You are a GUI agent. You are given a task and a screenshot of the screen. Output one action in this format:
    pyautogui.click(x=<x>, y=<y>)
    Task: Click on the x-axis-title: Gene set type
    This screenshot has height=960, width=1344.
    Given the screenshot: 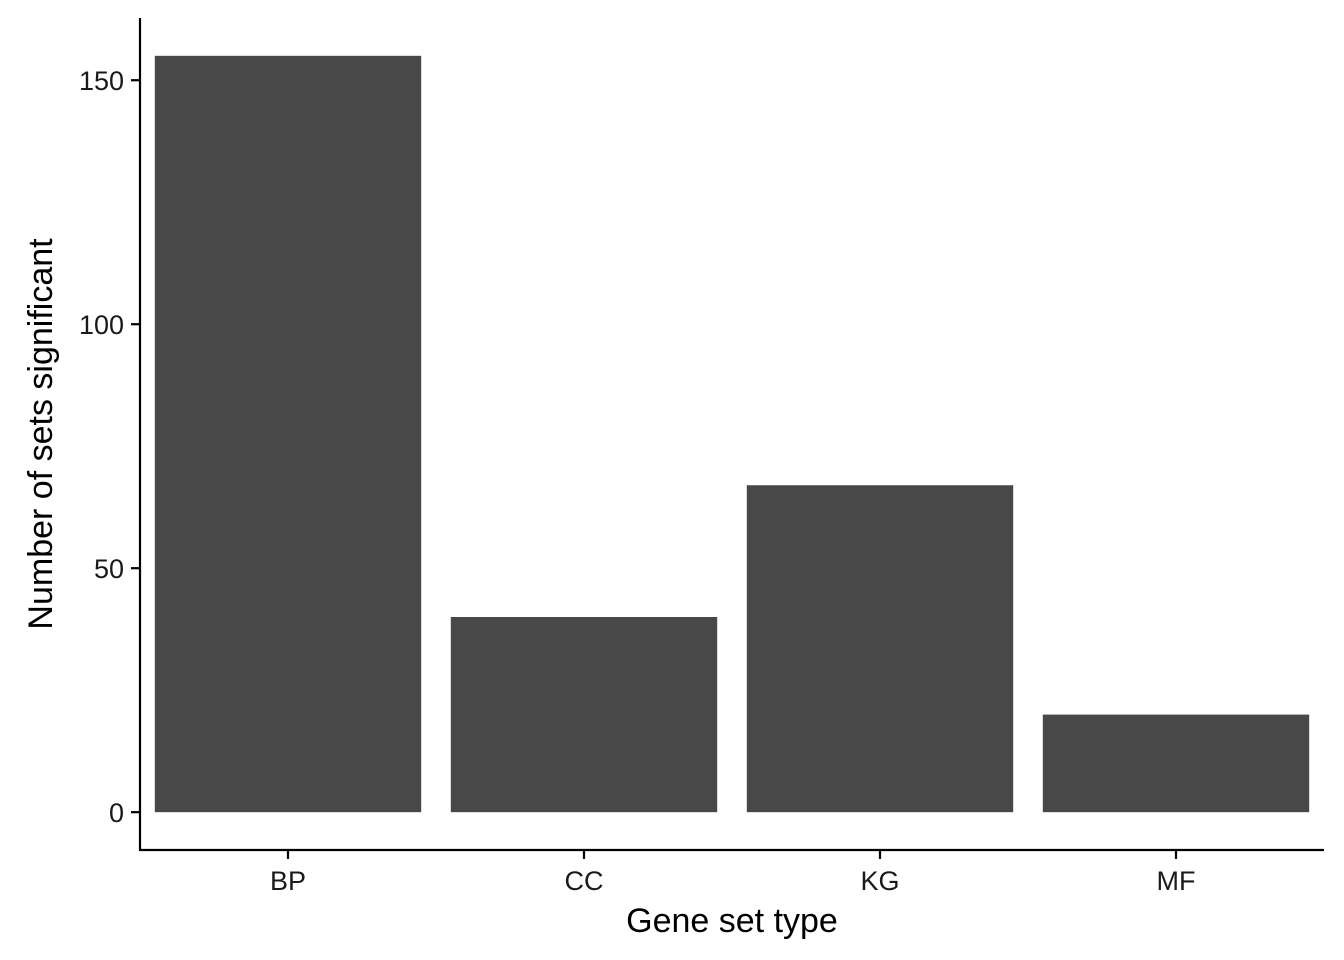 What is the action you would take?
    pyautogui.click(x=732, y=921)
    